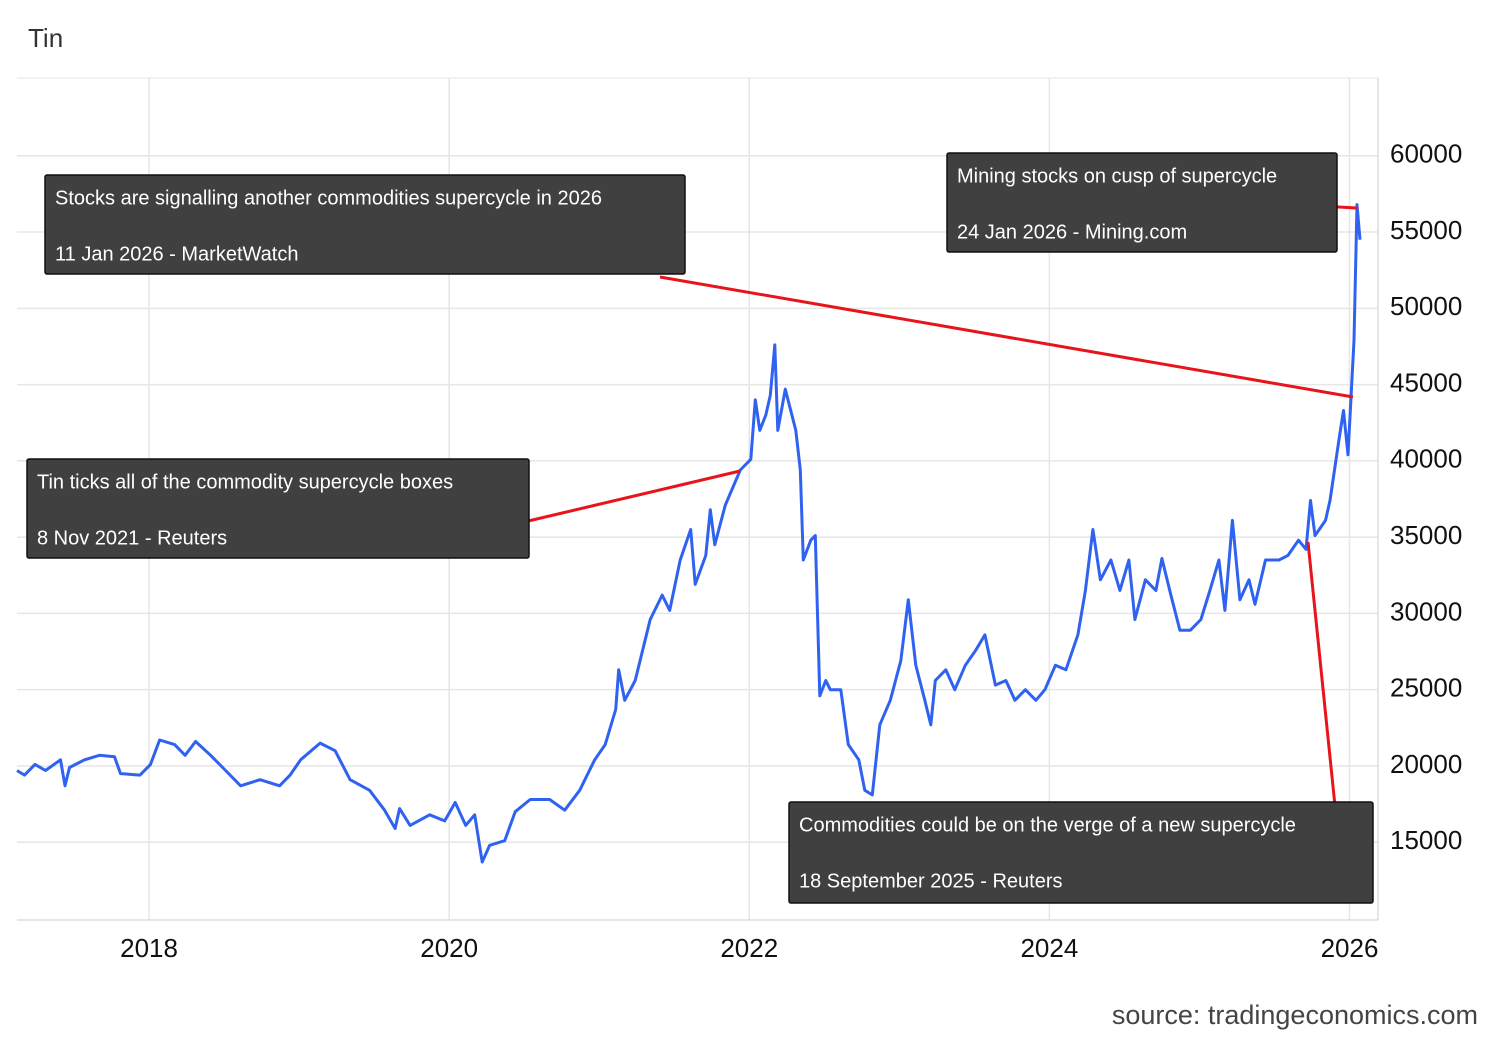  What do you see at coordinates (149, 948) in the screenshot?
I see `x-tick-label: 2018` at bounding box center [149, 948].